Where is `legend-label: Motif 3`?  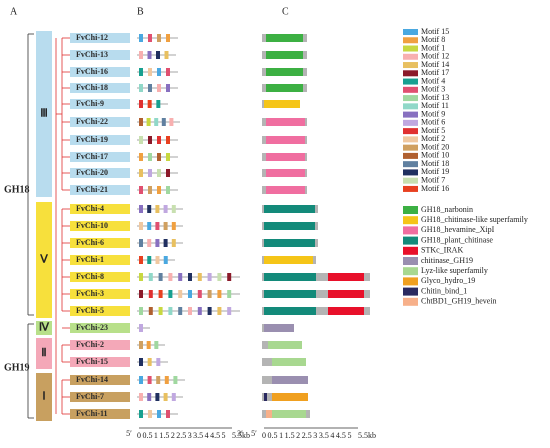
legend-label: Motif 3 is located at coordinates (433, 89).